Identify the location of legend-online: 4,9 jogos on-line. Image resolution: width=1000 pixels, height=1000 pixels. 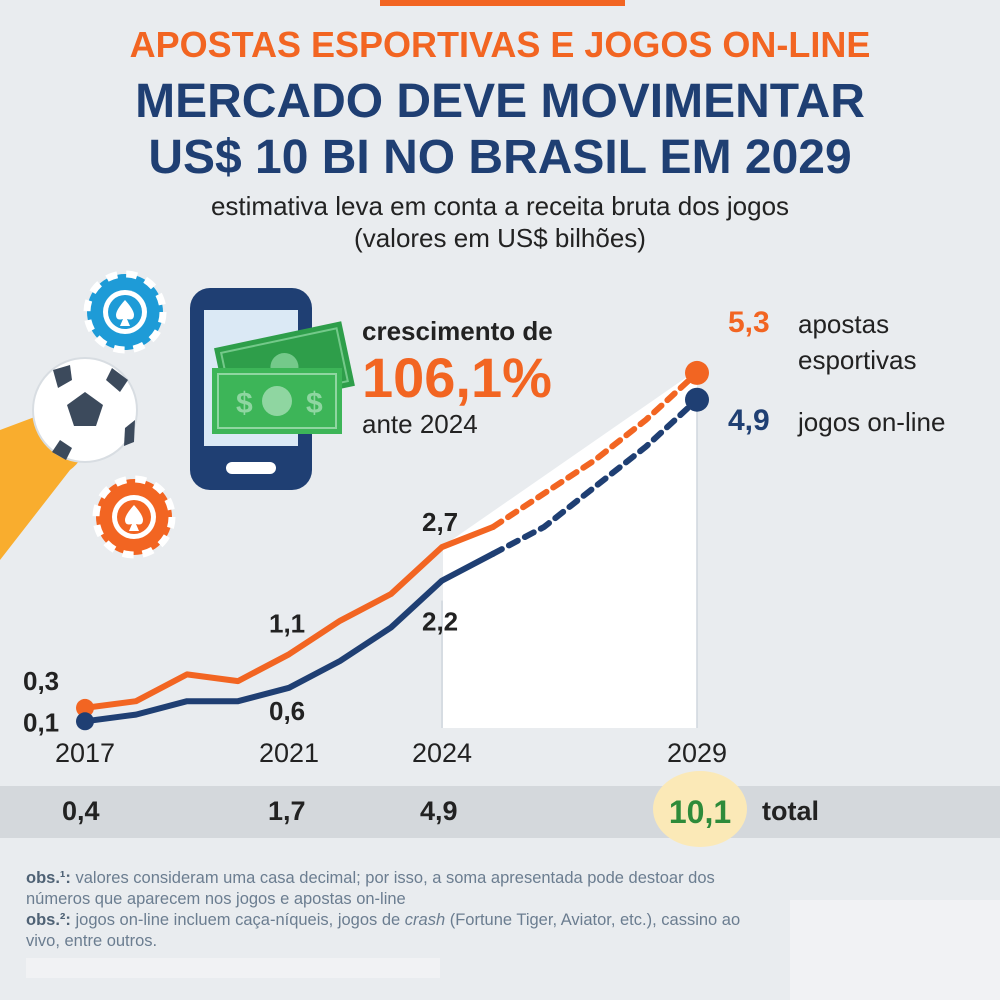
(836, 422).